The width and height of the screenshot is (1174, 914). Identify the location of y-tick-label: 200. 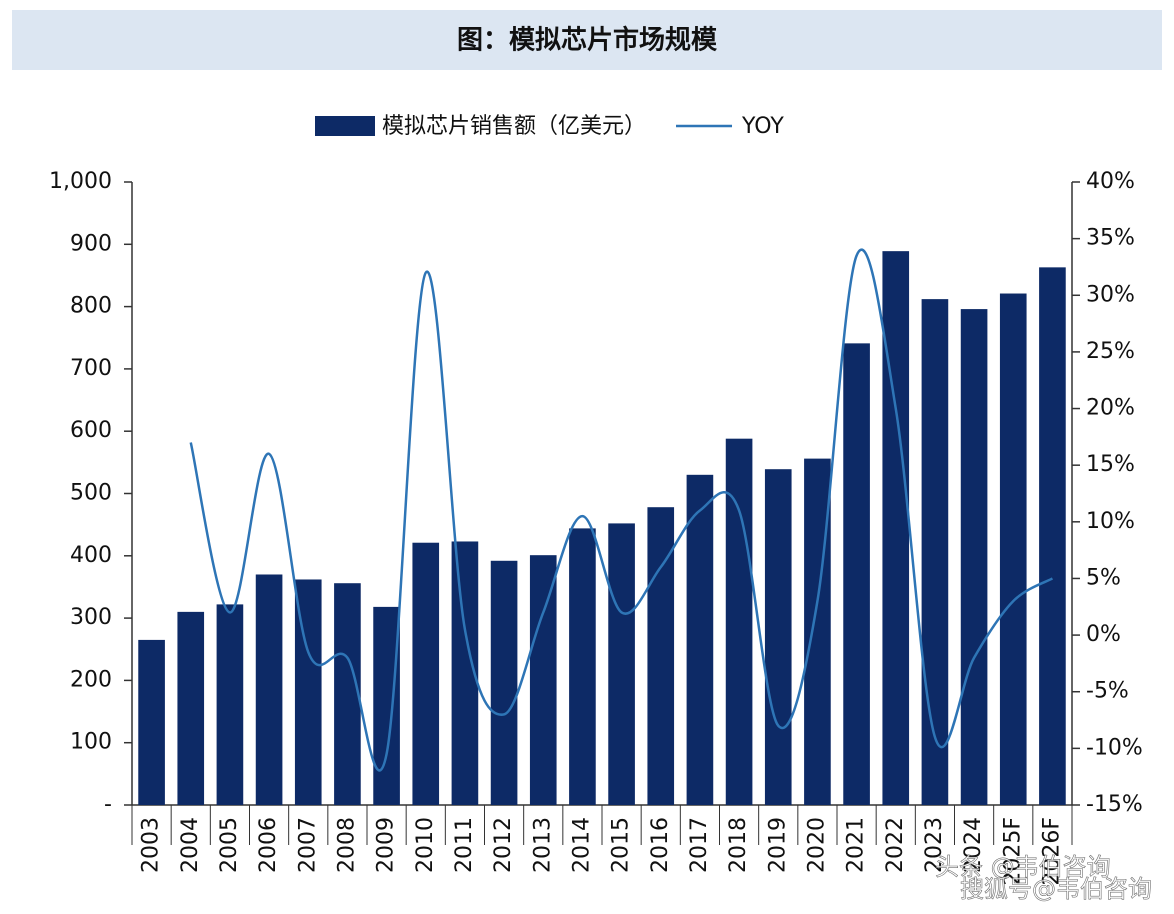
(91, 679).